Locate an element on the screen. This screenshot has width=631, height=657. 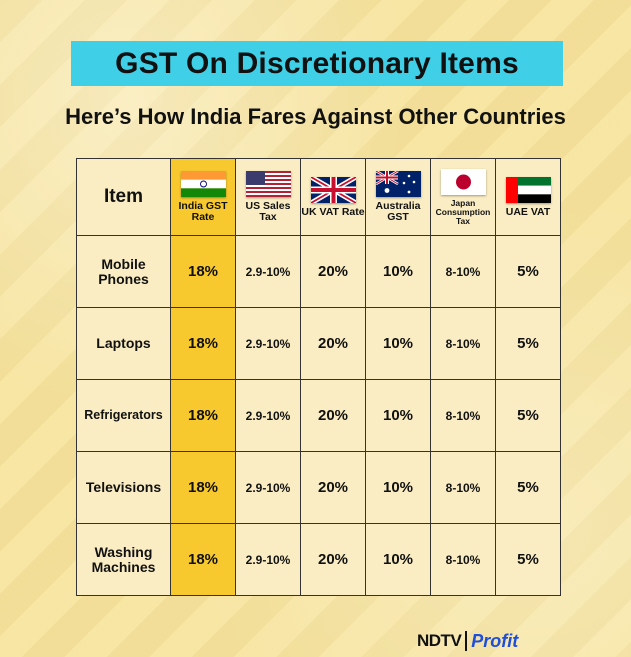
column-label-us: US Sales Tax is located at coordinates (268, 211).